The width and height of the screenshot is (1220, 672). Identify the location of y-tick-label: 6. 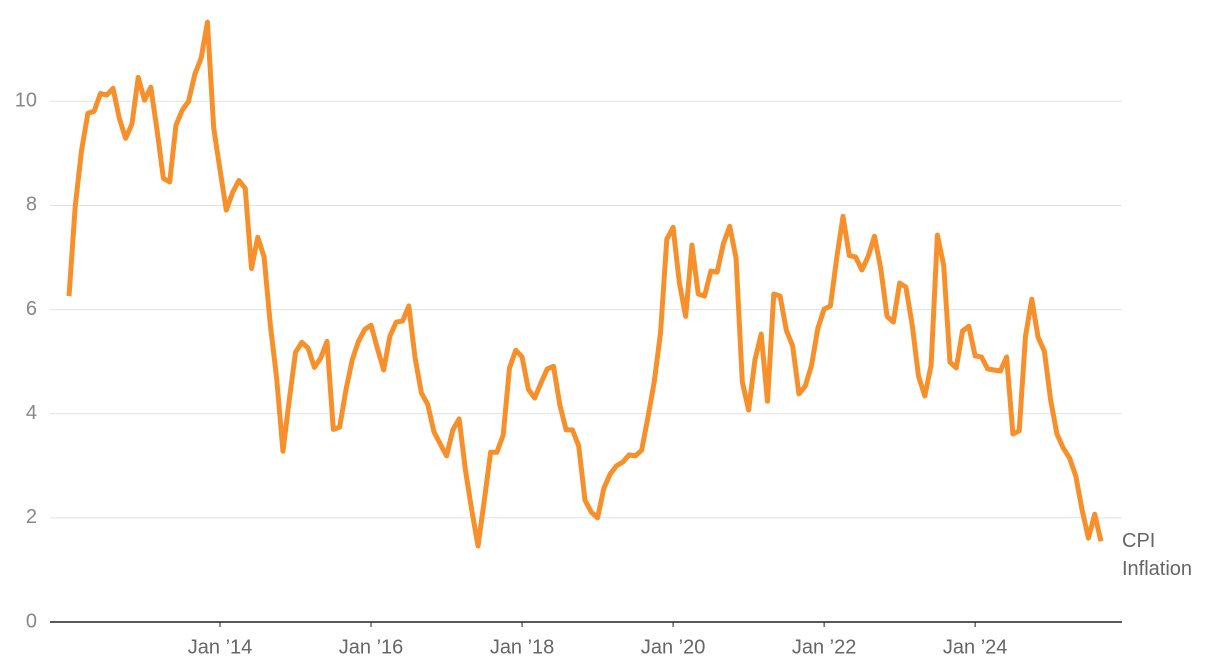
(31, 309).